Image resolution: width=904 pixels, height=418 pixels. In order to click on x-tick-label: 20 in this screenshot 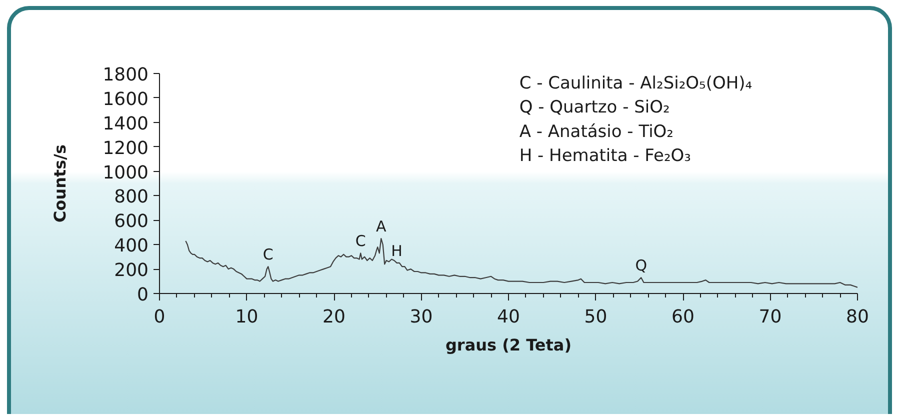, I will do `click(334, 317)`.